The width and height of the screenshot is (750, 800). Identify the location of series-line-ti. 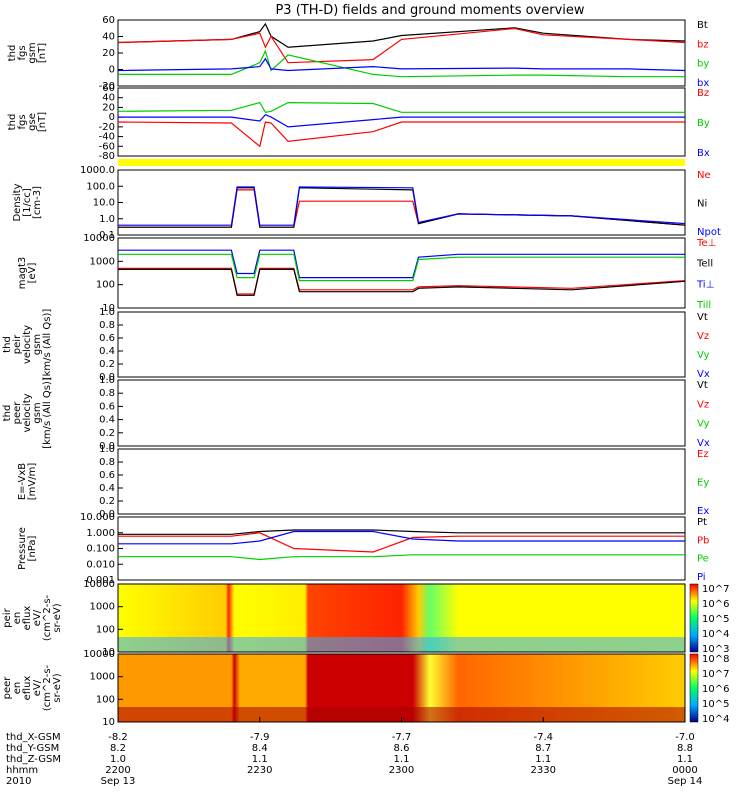
(401, 264).